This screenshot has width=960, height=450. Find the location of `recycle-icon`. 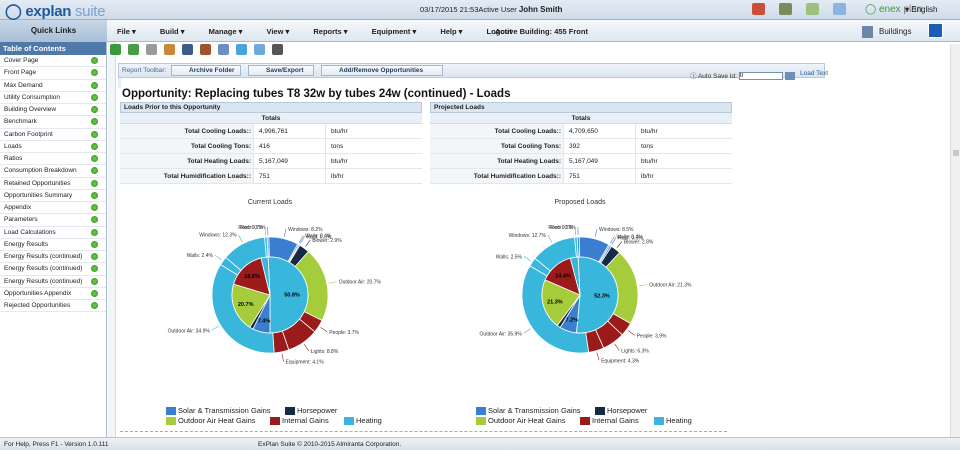

recycle-icon is located at coordinates (115, 49).